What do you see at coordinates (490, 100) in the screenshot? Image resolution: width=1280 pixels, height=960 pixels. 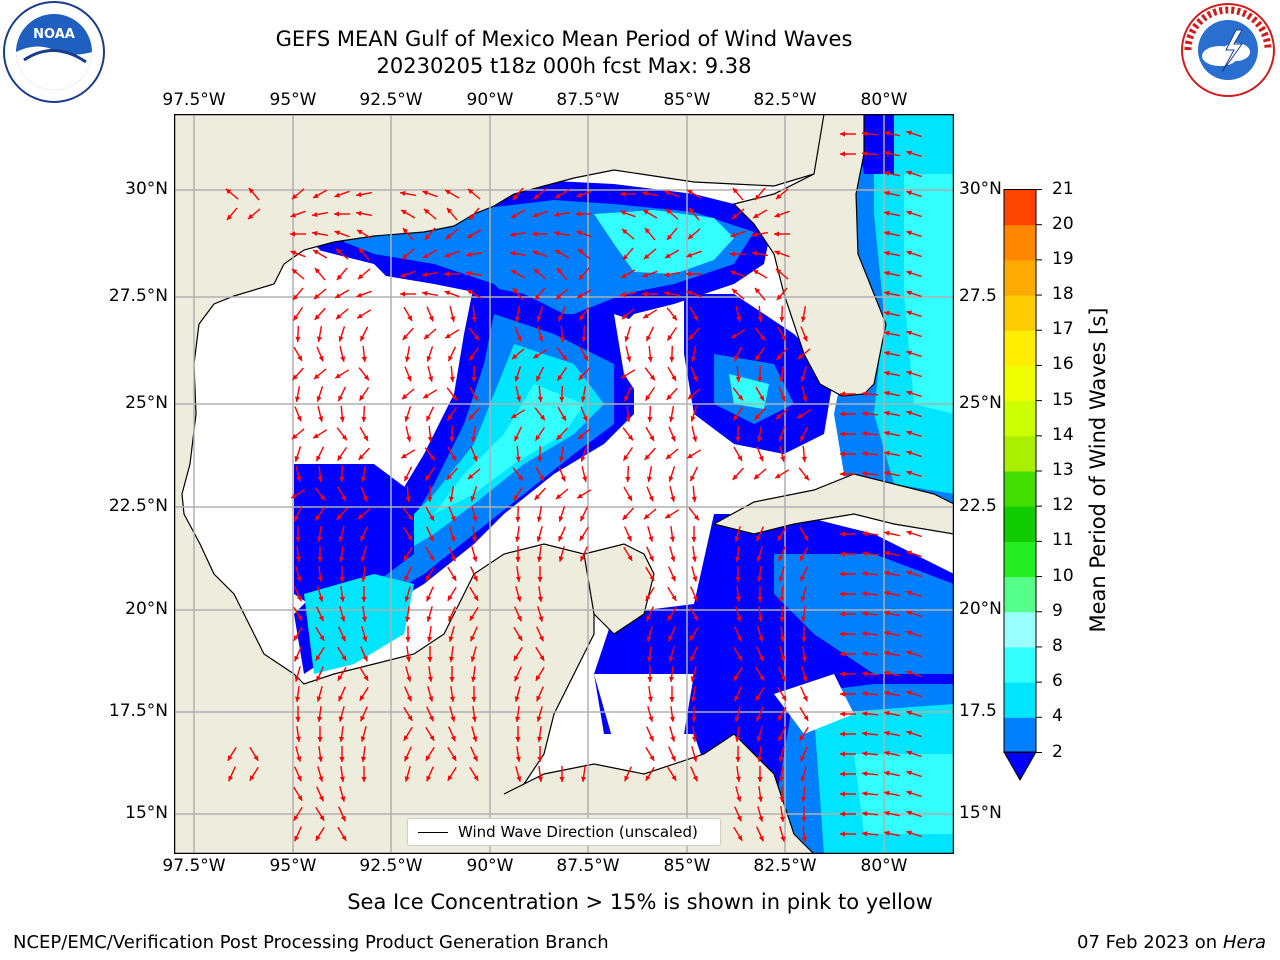 I see `lon-label-top: 90°W` at bounding box center [490, 100].